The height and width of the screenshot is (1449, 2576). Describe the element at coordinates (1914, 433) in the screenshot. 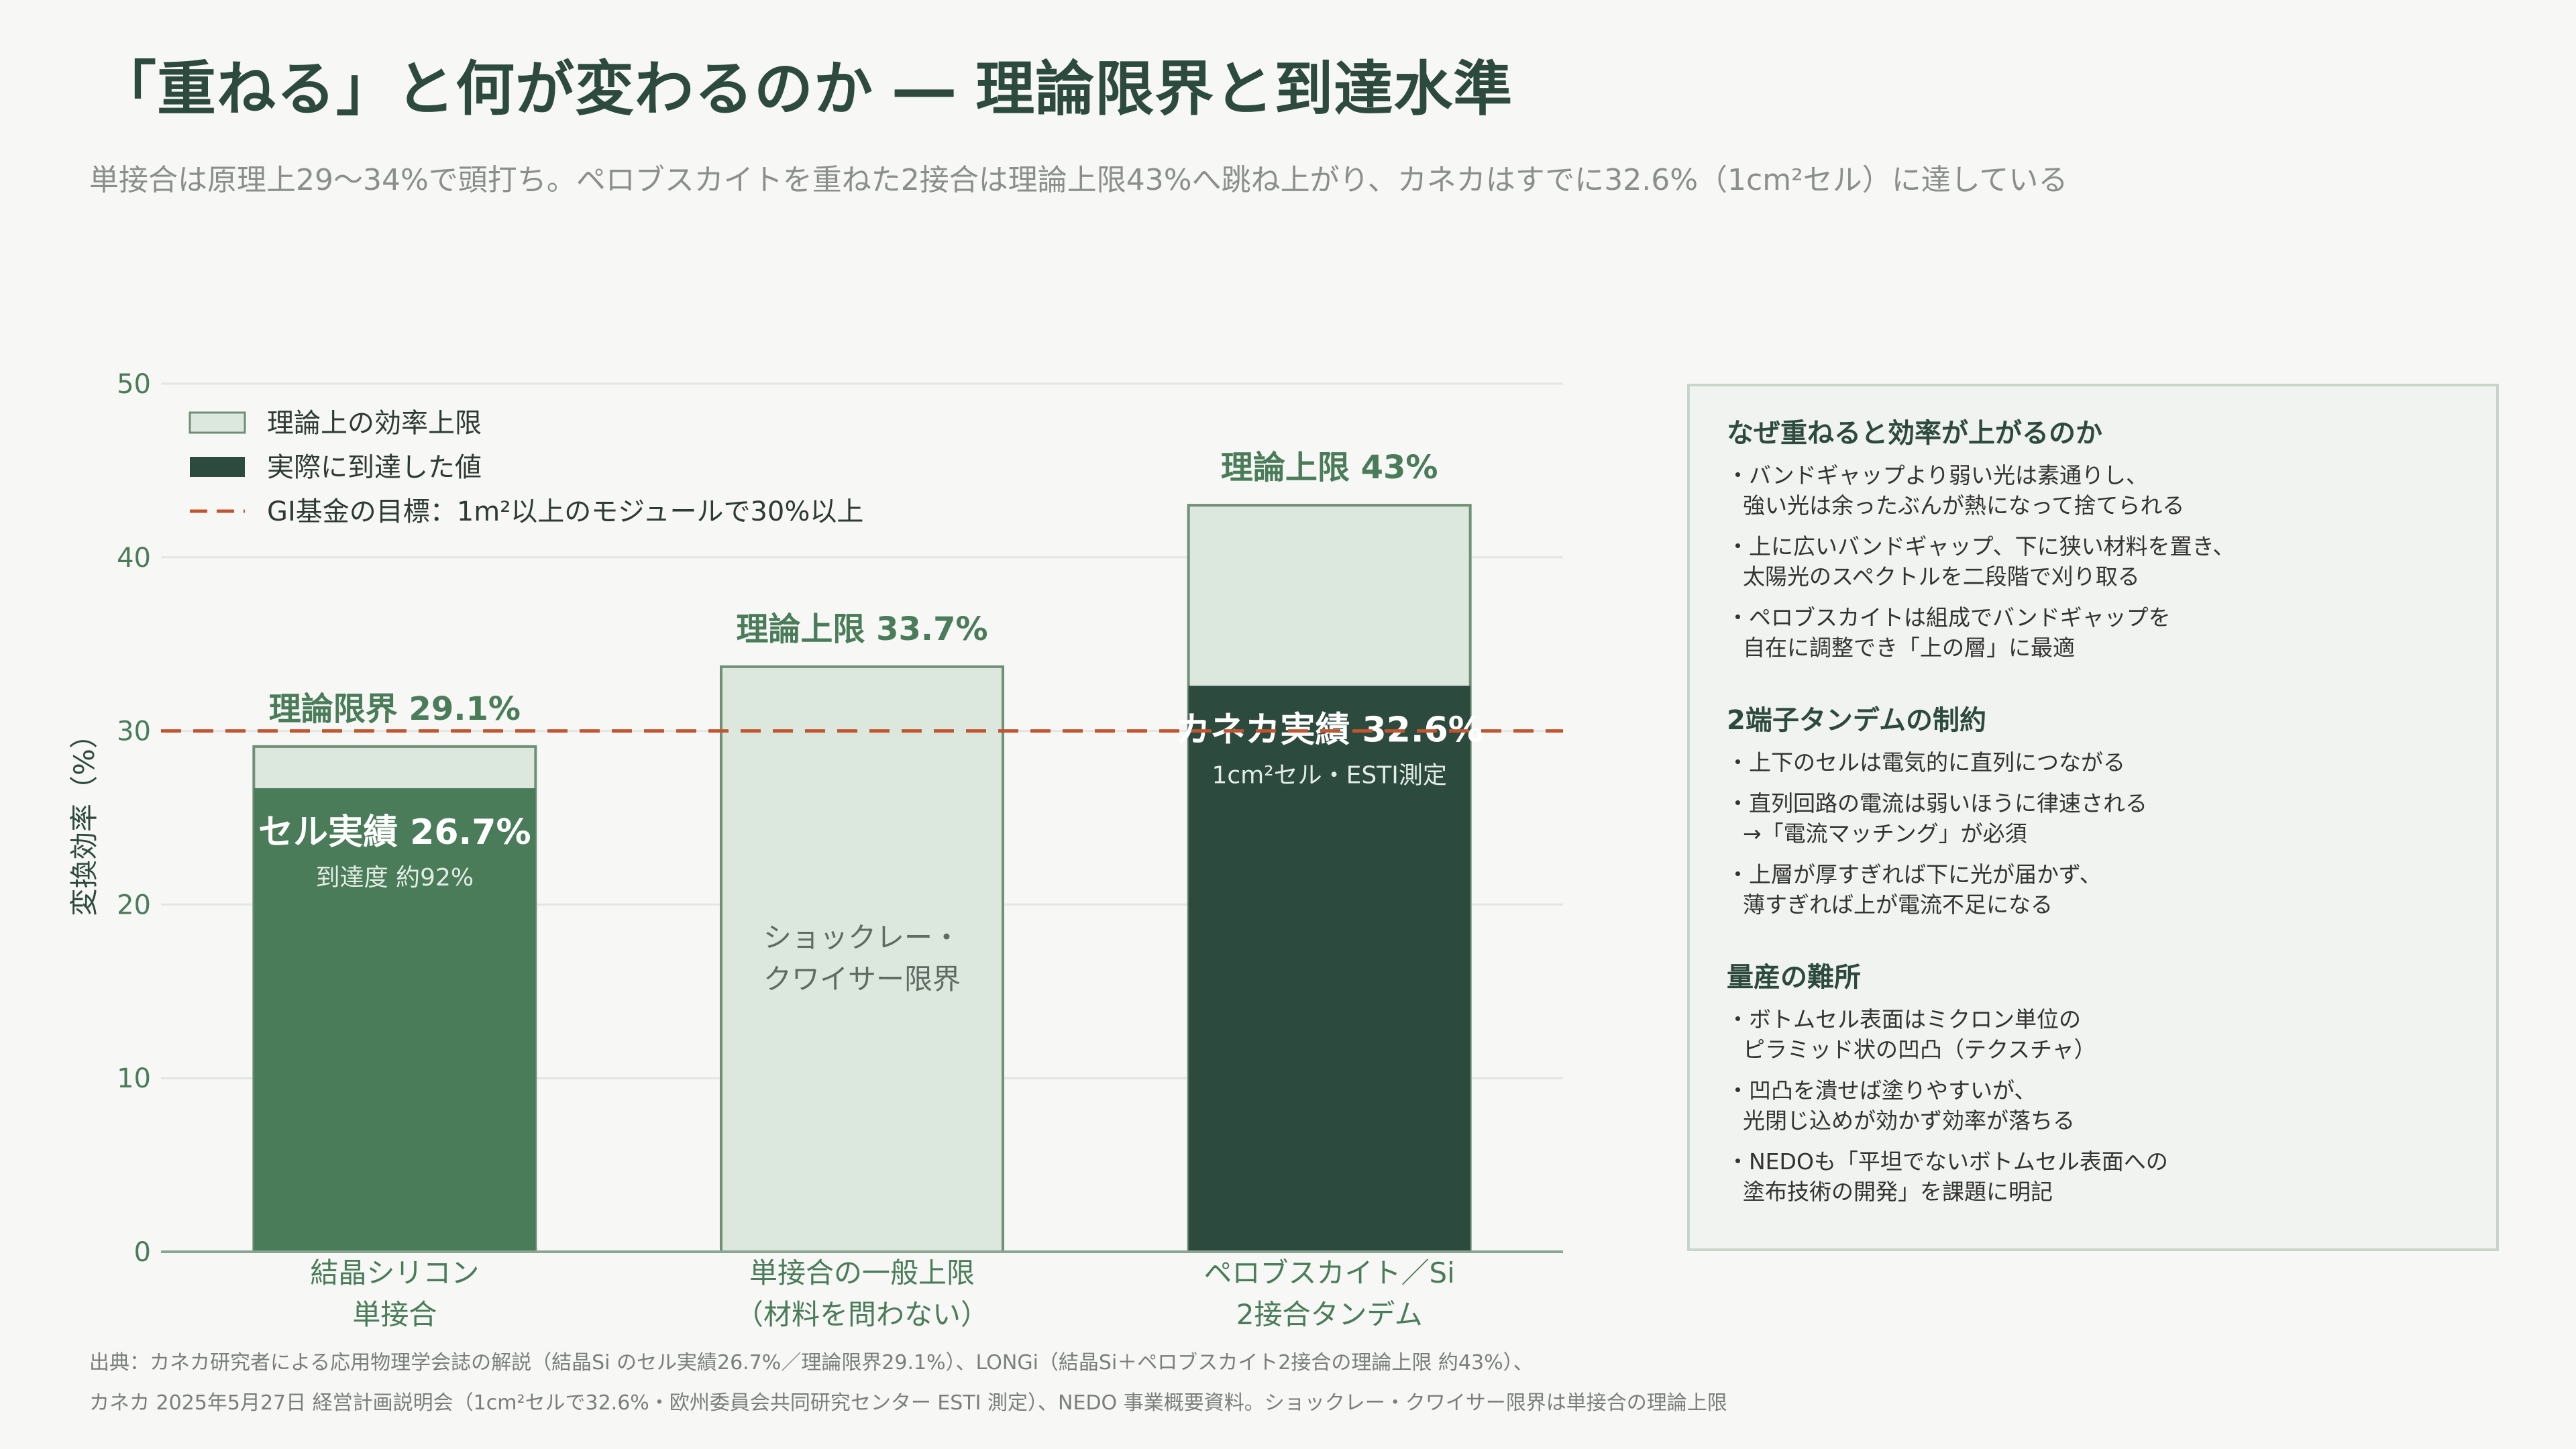

I see `panel-section-title: なぜ重ねると効率が上がるのか` at that location.